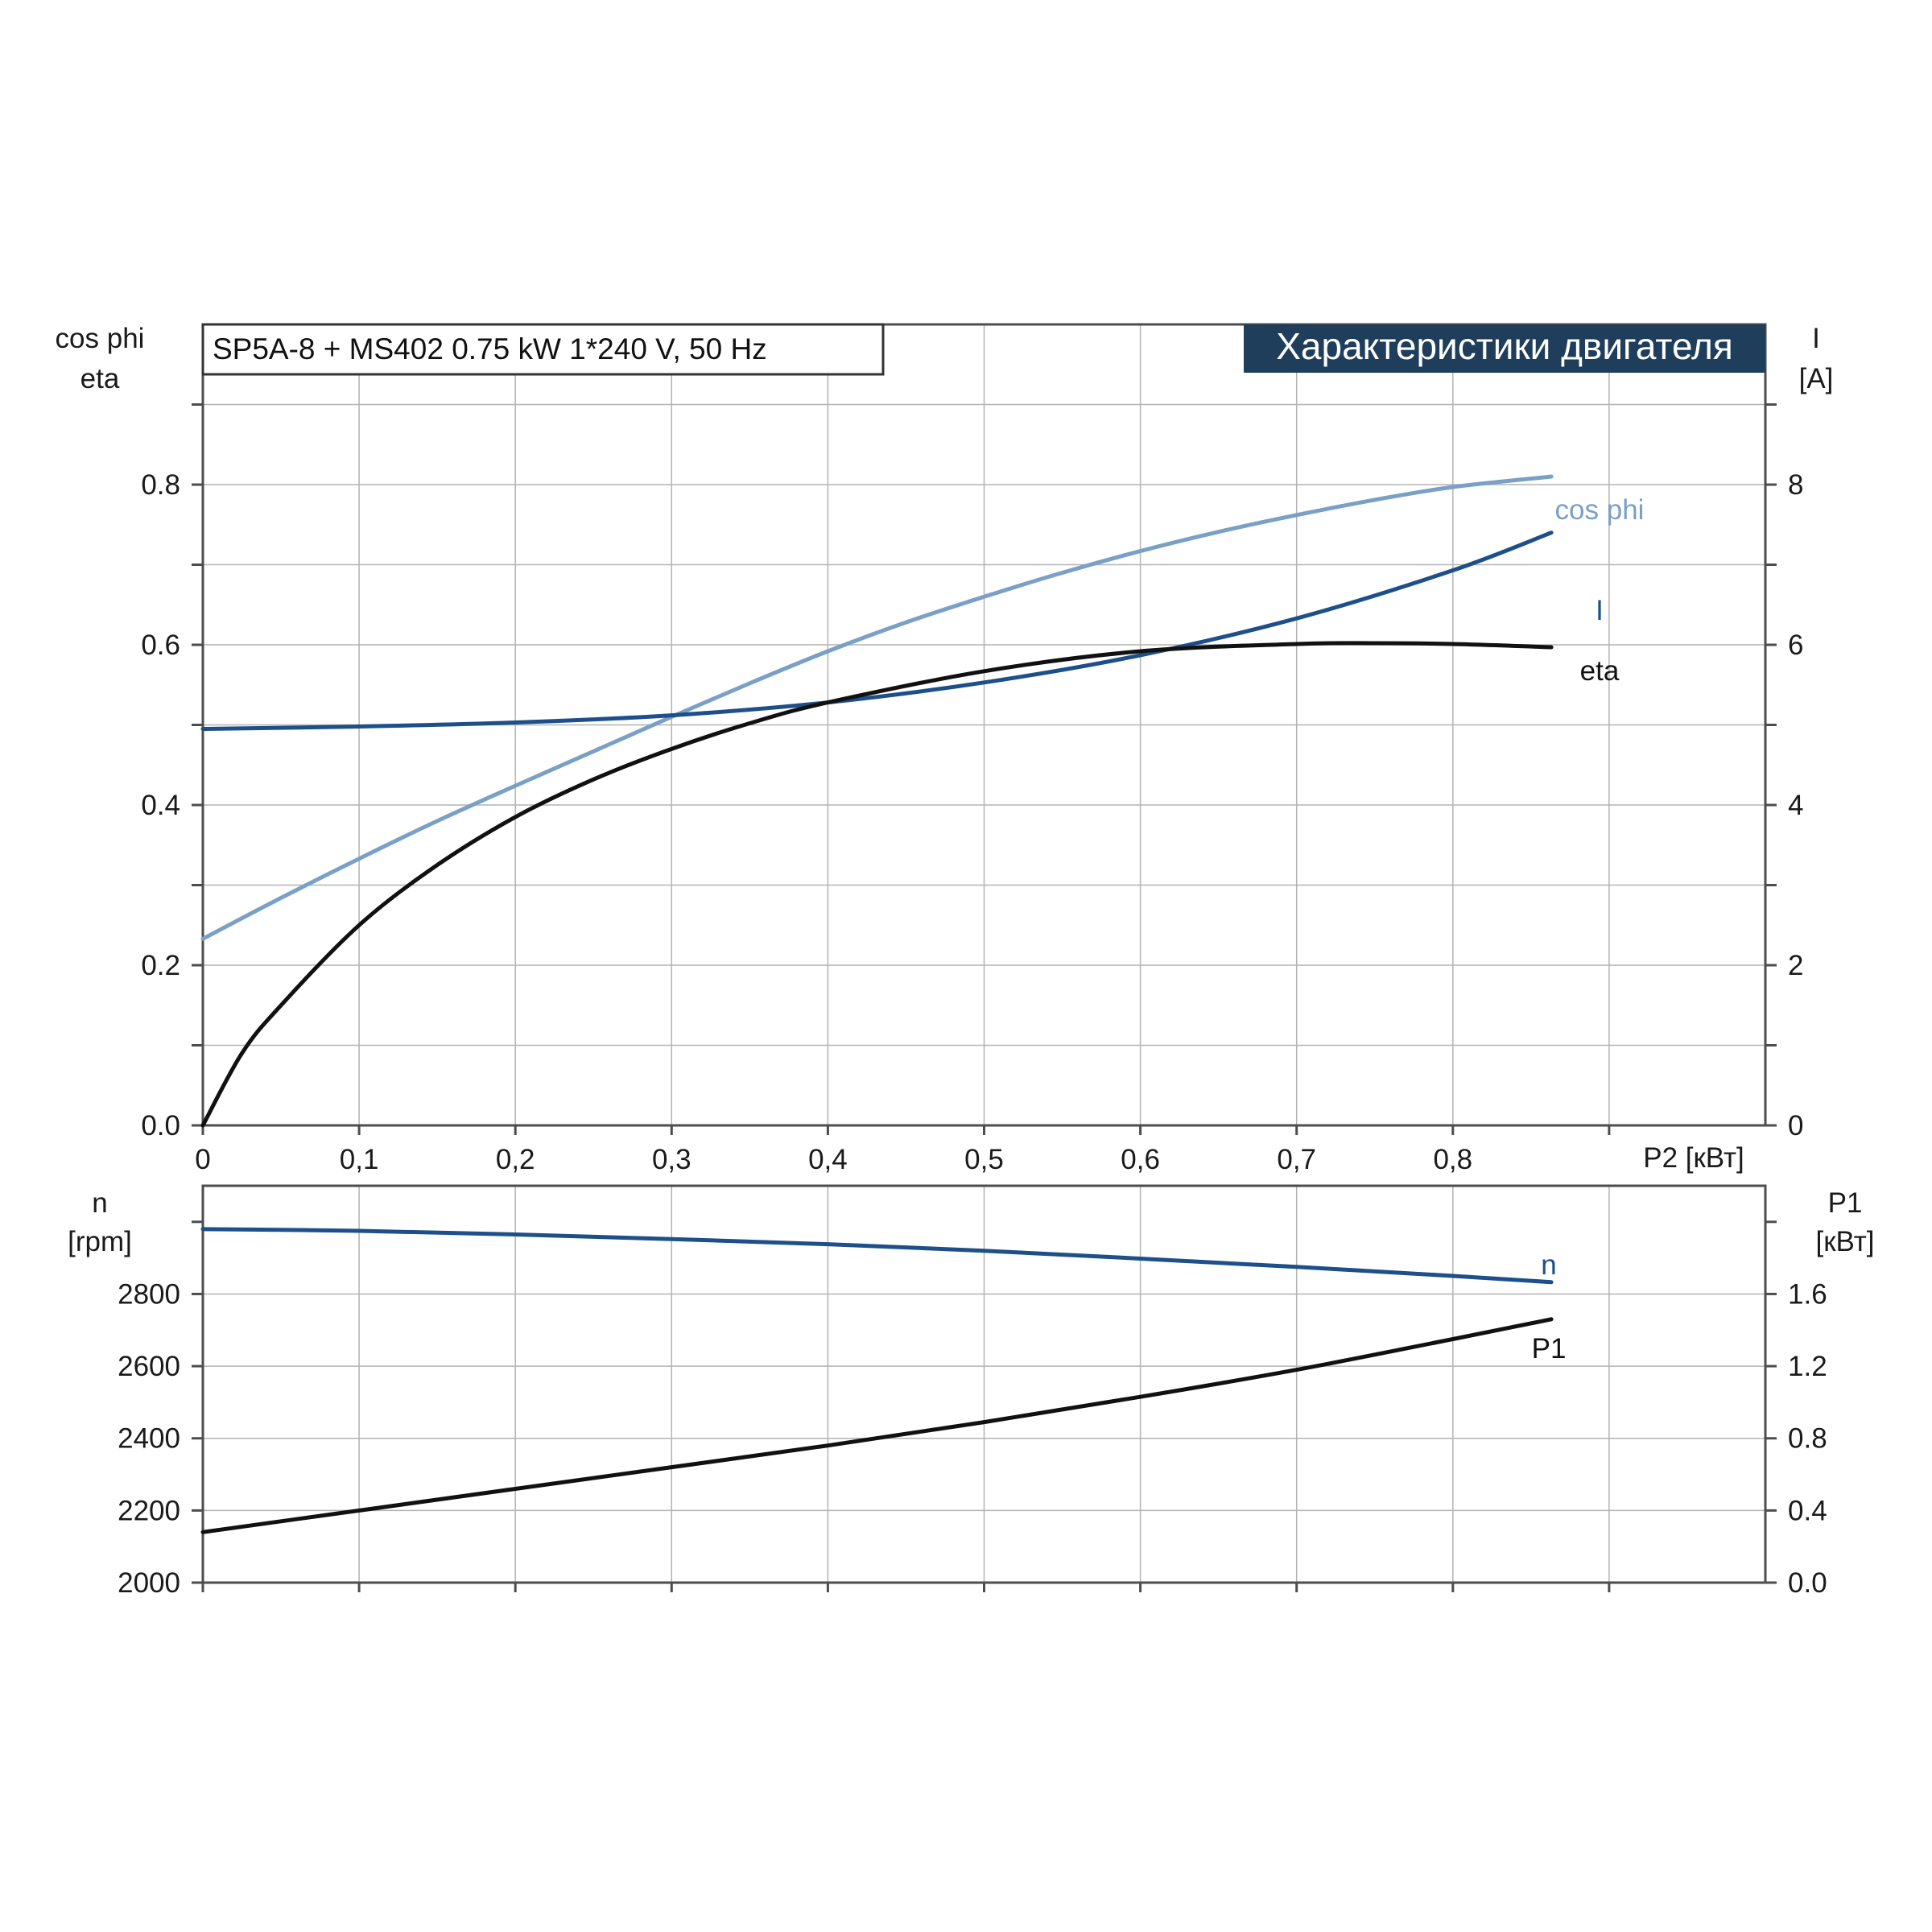  I want to click on y-right-tick-label: 0.4, so click(1807, 1510).